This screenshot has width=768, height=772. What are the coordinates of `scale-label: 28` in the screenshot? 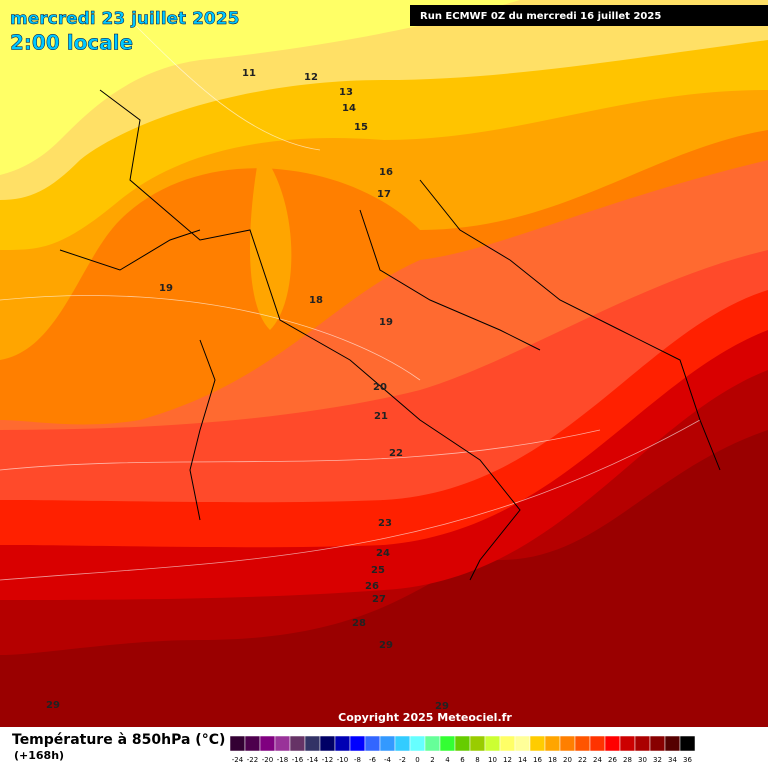 It's located at (627, 760).